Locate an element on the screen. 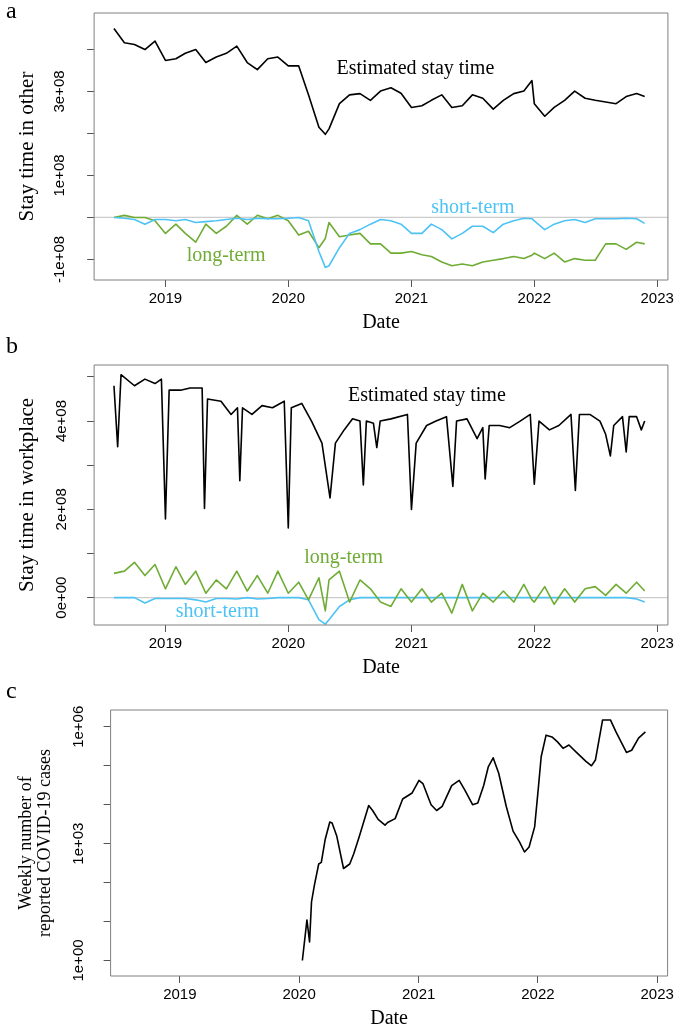  y-tick-label: -1e+08 is located at coordinates (58, 259).